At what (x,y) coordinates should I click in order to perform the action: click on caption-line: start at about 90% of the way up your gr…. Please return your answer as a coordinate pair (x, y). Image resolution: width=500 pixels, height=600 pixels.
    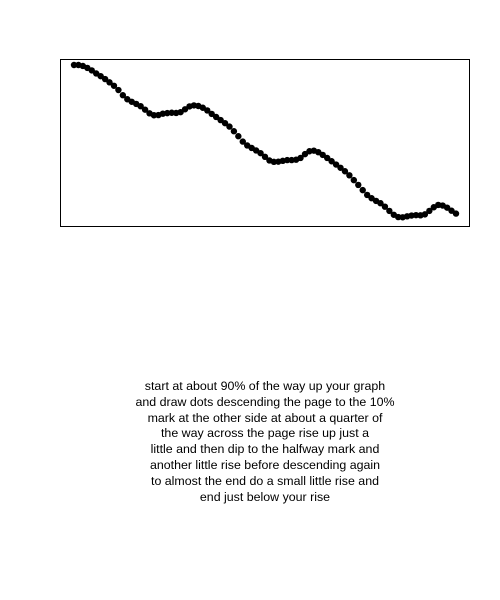
    Looking at the image, I should click on (265, 386).